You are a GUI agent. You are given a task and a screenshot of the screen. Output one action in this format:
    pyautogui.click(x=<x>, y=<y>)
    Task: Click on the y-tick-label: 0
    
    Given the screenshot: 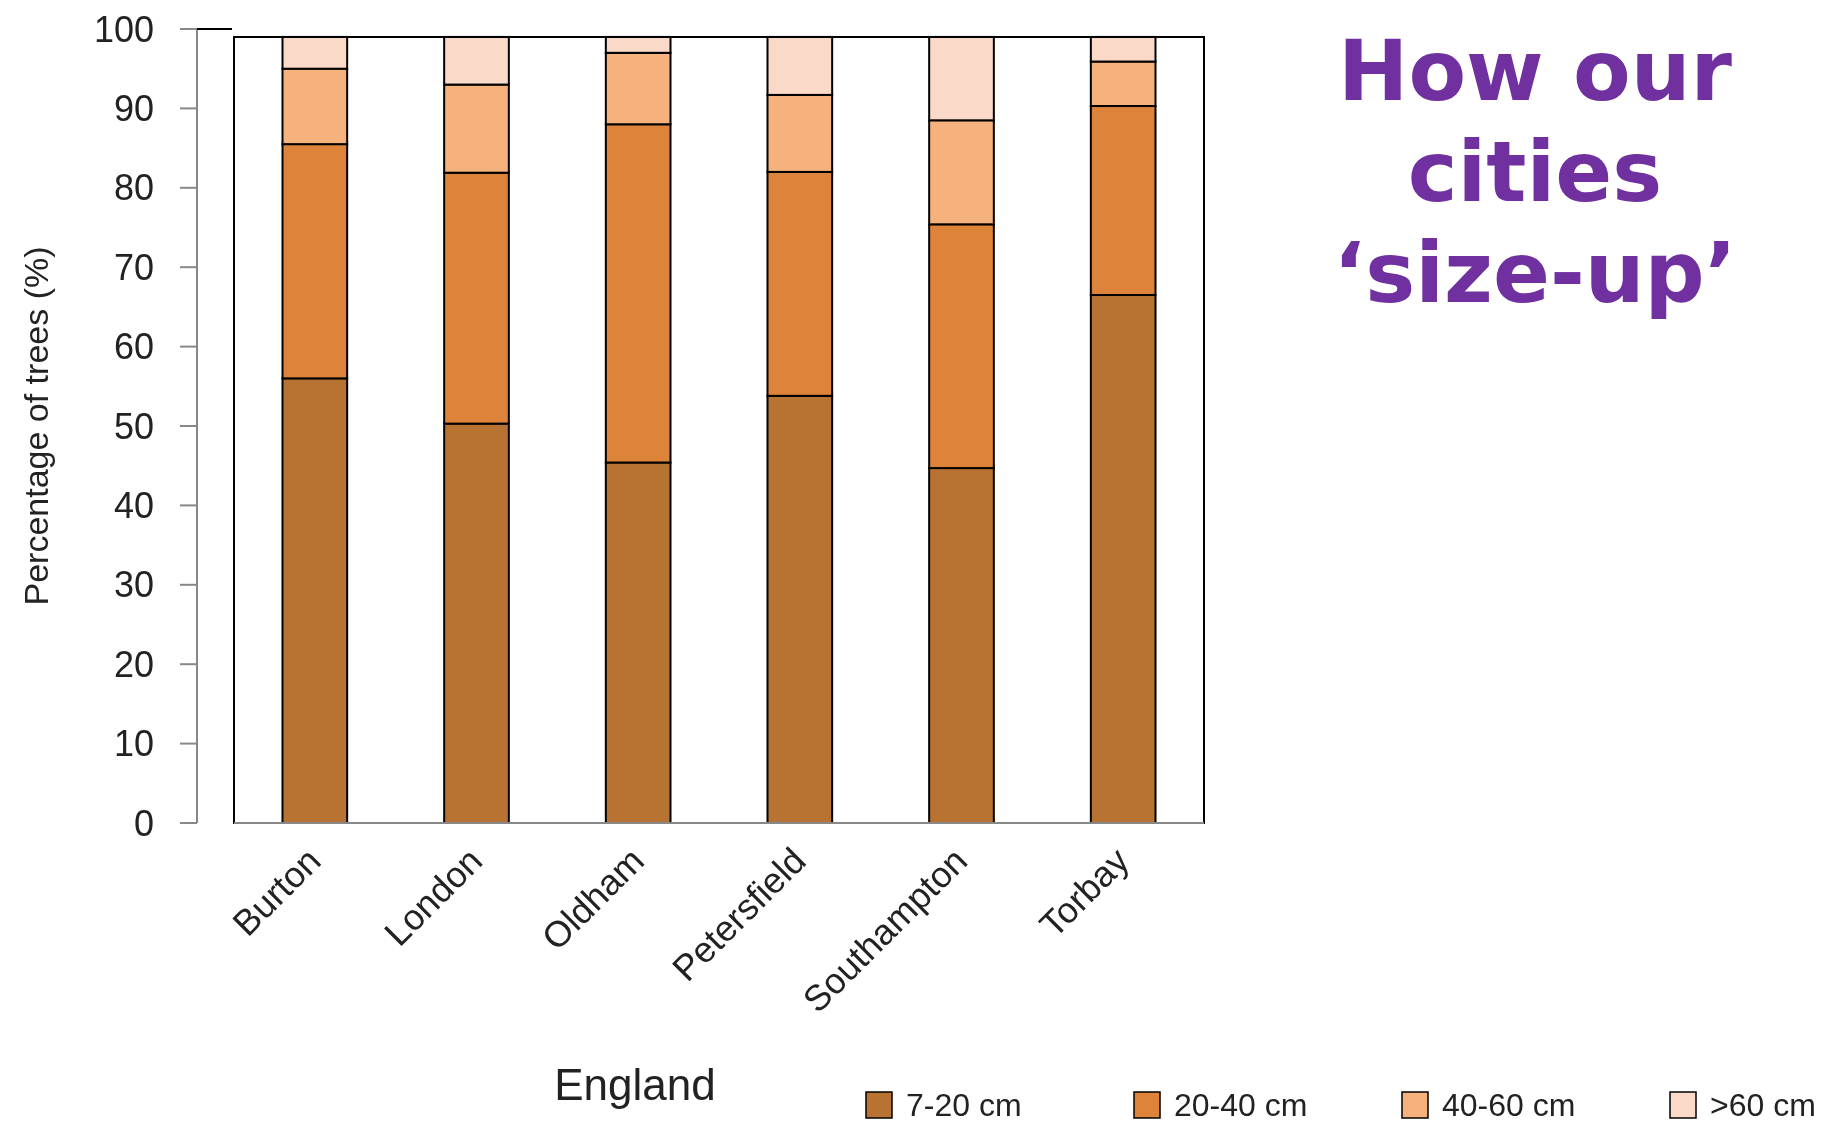 What is the action you would take?
    pyautogui.click(x=143, y=823)
    